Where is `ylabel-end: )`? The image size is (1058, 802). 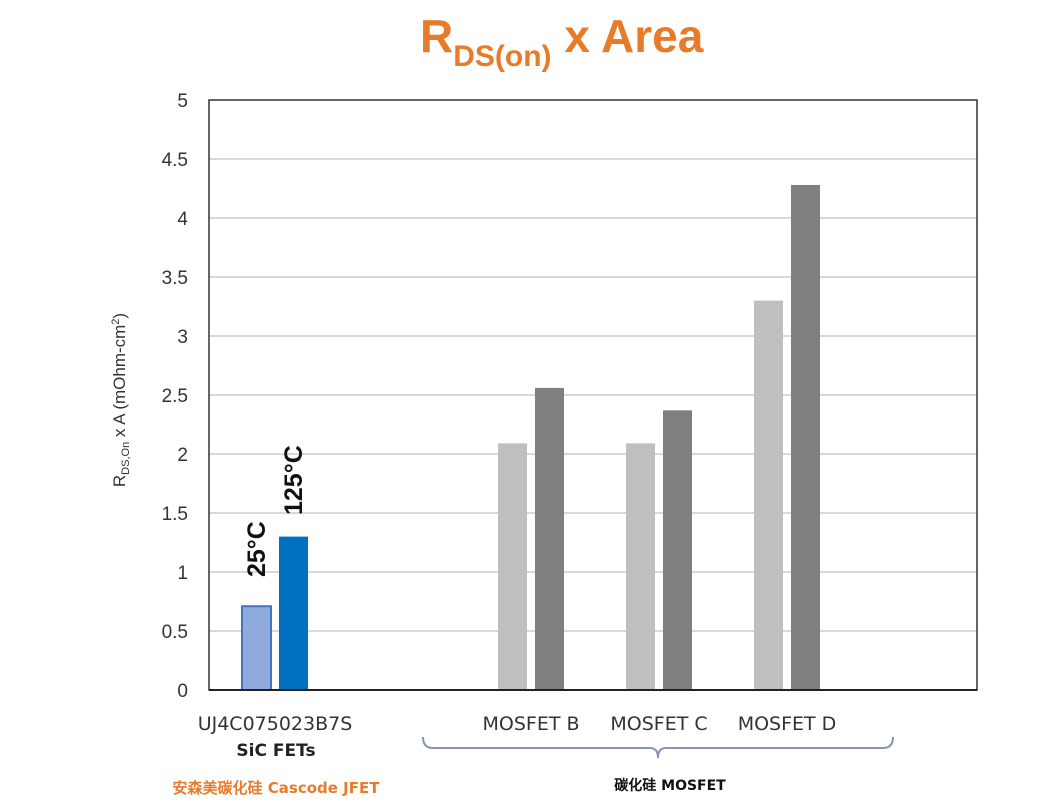
ylabel-end: ) is located at coordinates (119, 316).